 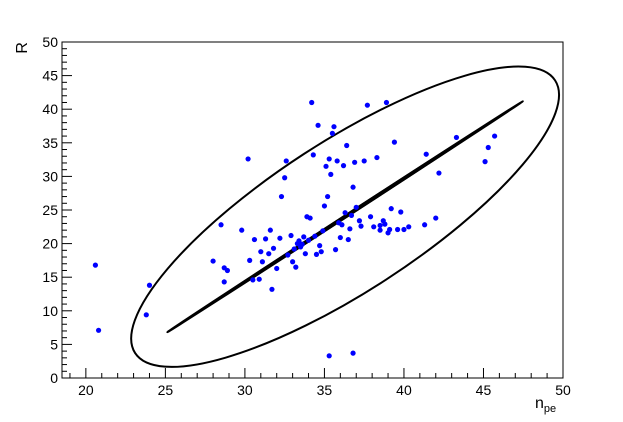 What do you see at coordinates (404, 390) in the screenshot?
I see `x-tick-label: 40` at bounding box center [404, 390].